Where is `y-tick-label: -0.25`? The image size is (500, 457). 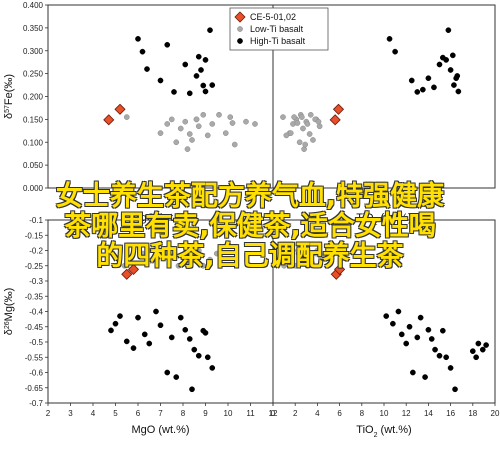 y-tick-label: -0.25 is located at coordinates (34, 266).